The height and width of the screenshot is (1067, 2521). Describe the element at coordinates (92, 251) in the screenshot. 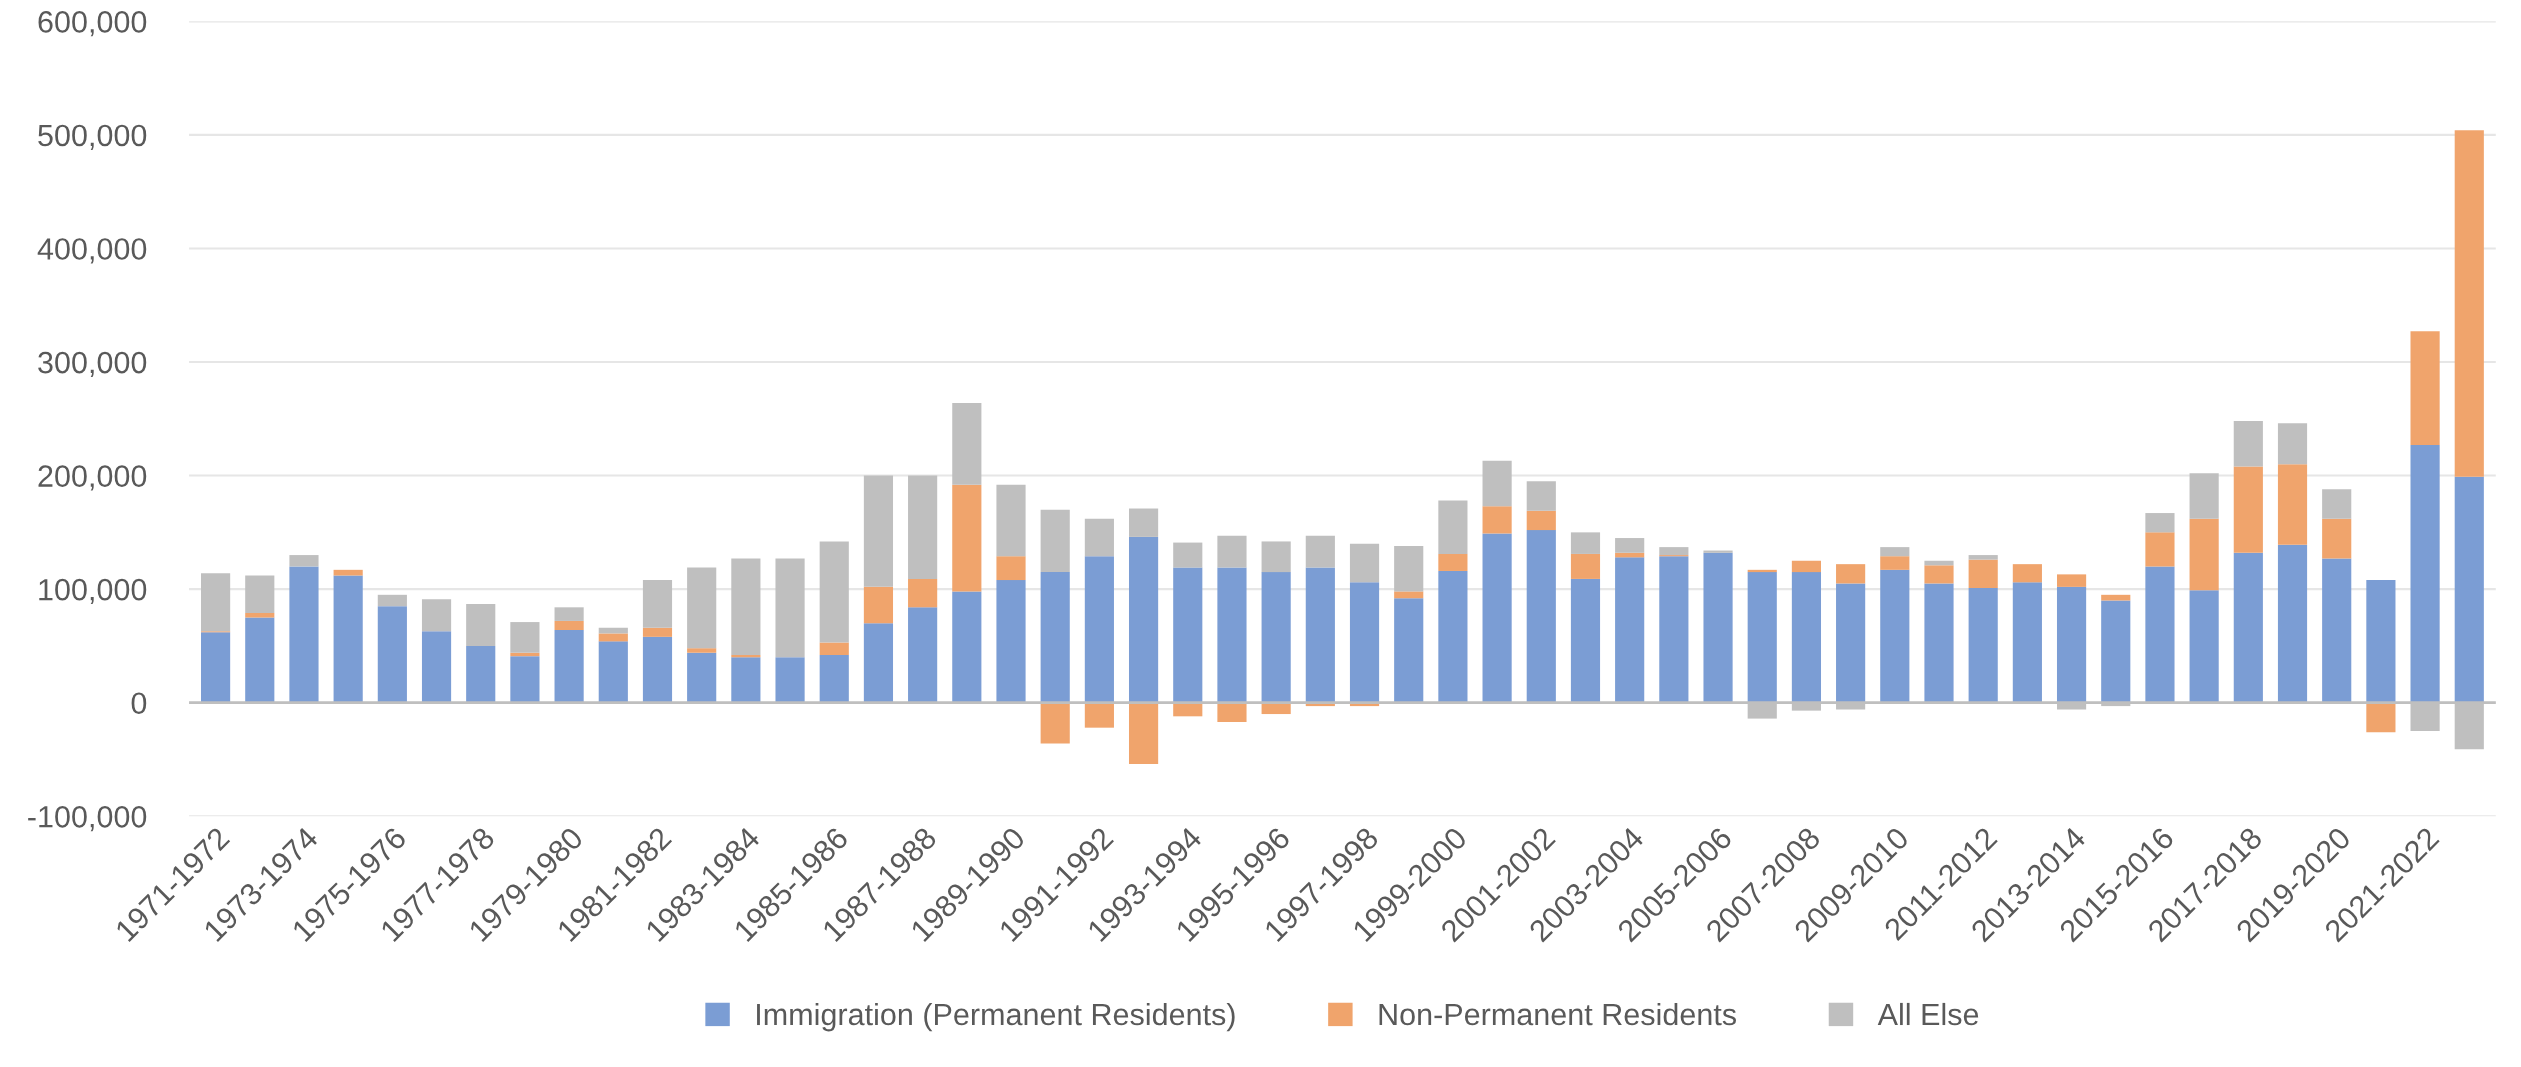

I see `y-tick-label: 400,000` at that location.